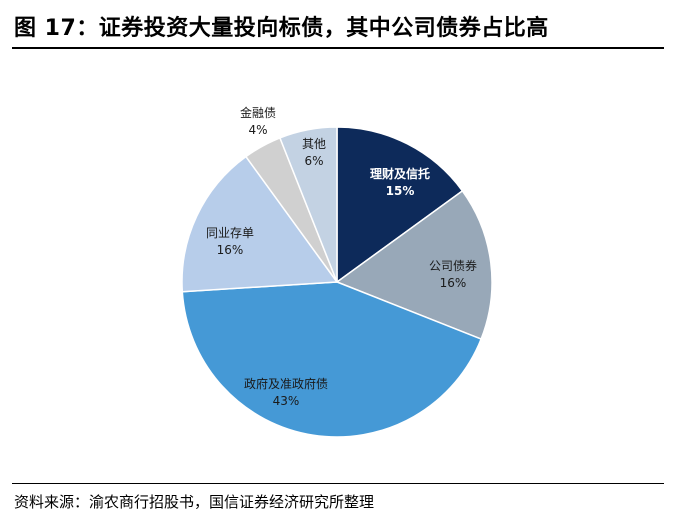 The width and height of the screenshot is (675, 525). Describe the element at coordinates (338, 48) in the screenshot. I see `title-rule` at that location.